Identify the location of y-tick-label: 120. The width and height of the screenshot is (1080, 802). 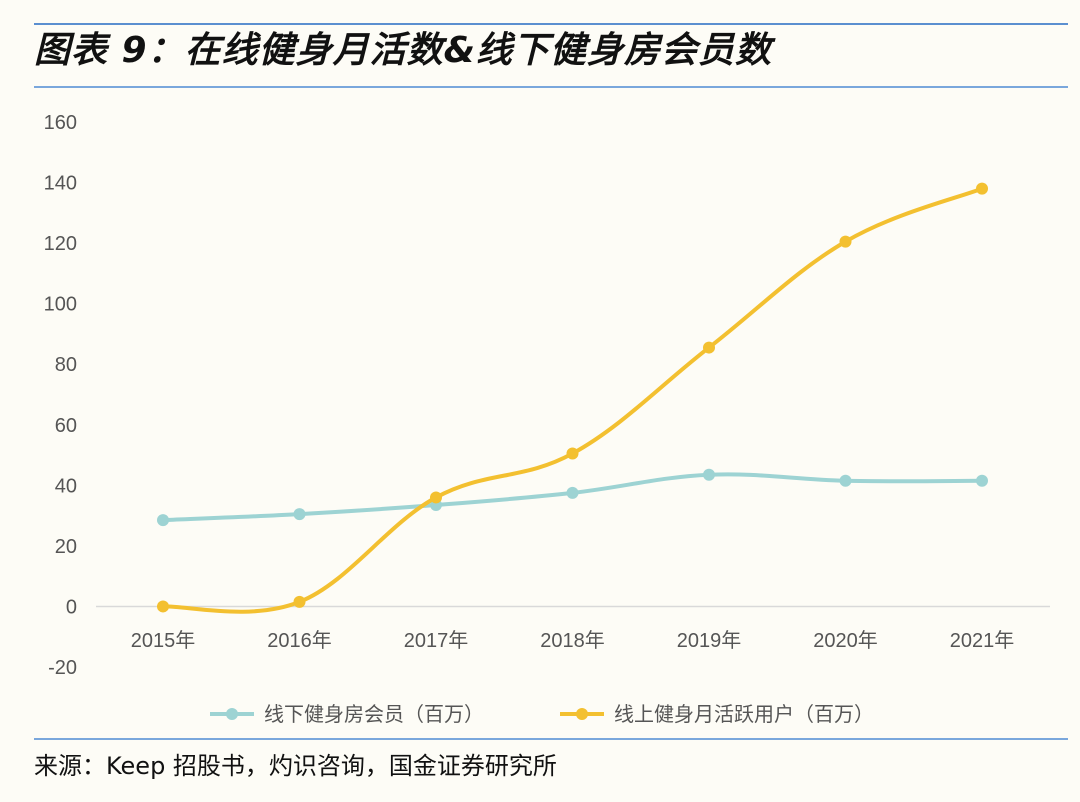
(60, 244).